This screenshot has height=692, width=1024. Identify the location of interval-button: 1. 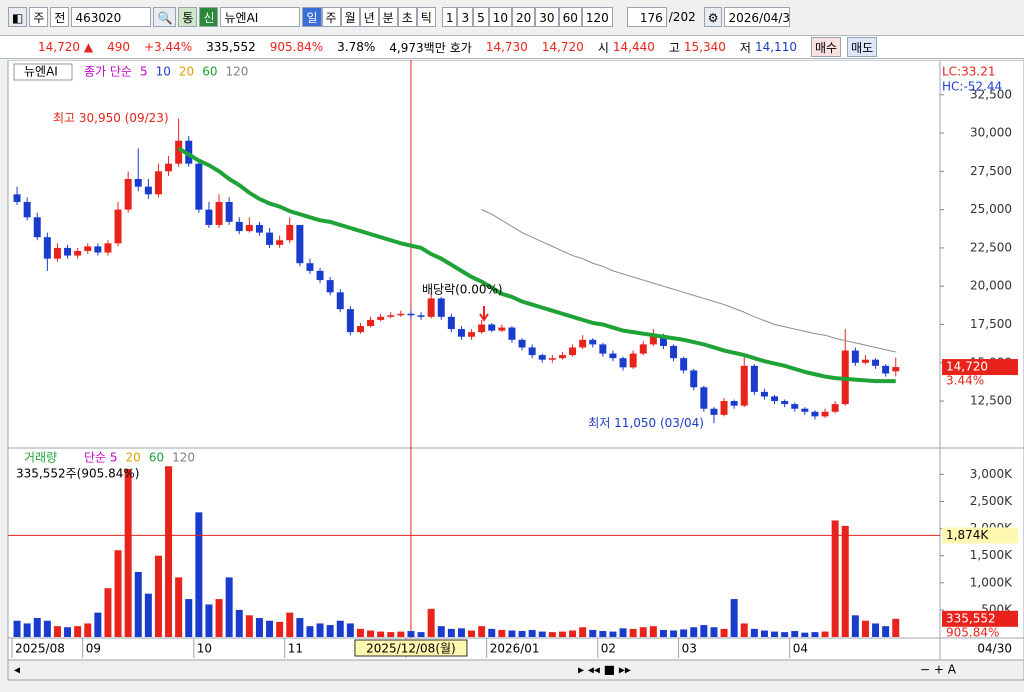
(449, 17).